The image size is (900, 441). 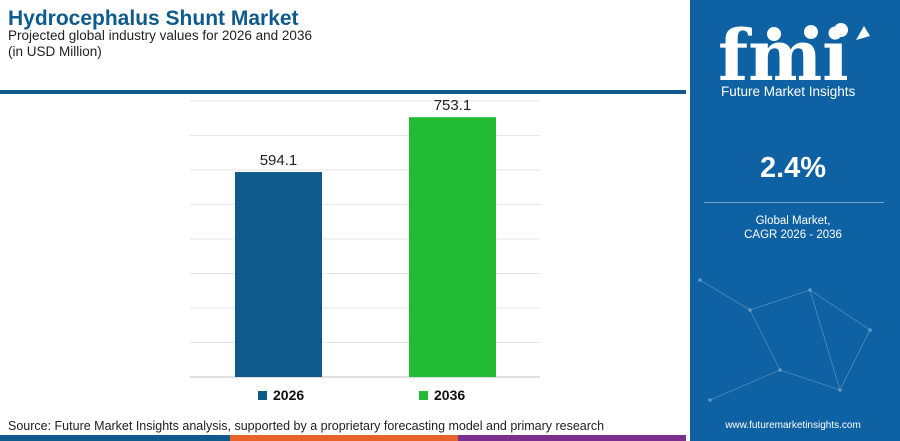 What do you see at coordinates (343, 438) in the screenshot?
I see `footer-color-bar` at bounding box center [343, 438].